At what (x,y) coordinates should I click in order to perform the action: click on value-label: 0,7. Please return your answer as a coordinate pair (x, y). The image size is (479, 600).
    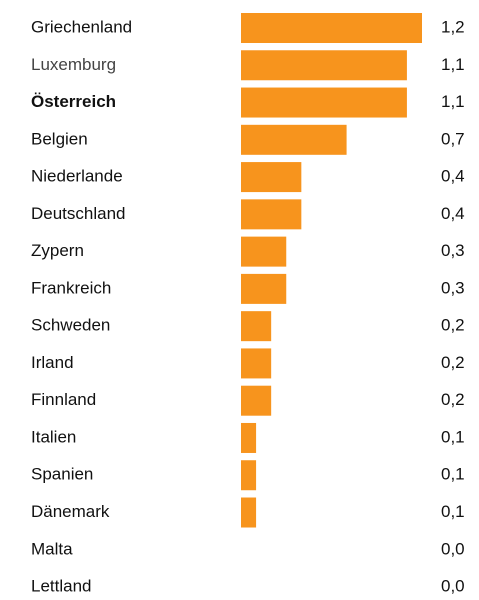
    Looking at the image, I should click on (453, 138).